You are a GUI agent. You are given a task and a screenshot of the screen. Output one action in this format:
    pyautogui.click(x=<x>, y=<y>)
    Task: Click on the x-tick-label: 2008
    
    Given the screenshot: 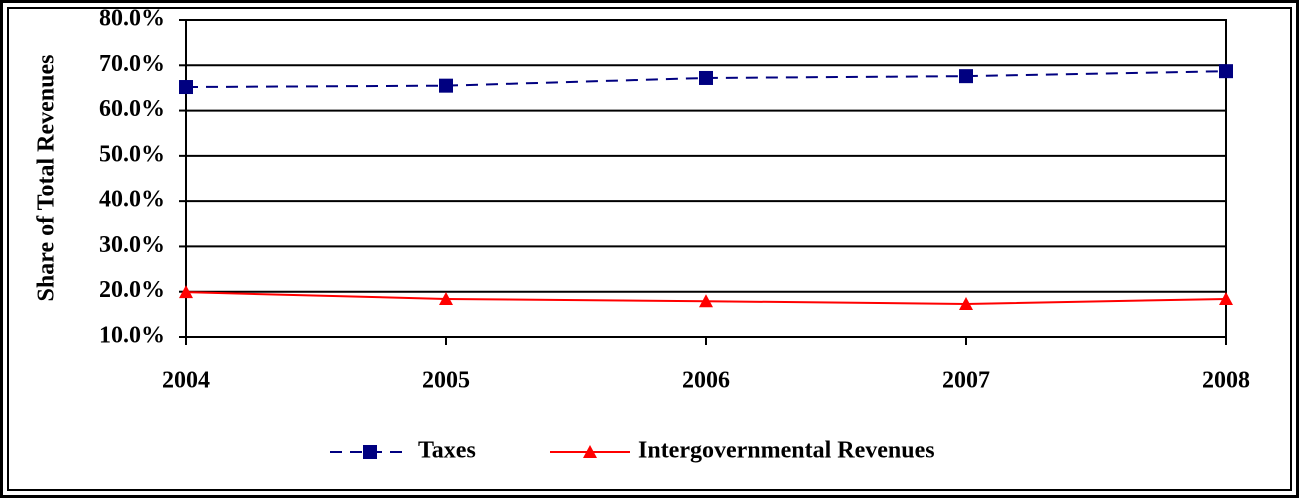 What is the action you would take?
    pyautogui.click(x=1226, y=381)
    